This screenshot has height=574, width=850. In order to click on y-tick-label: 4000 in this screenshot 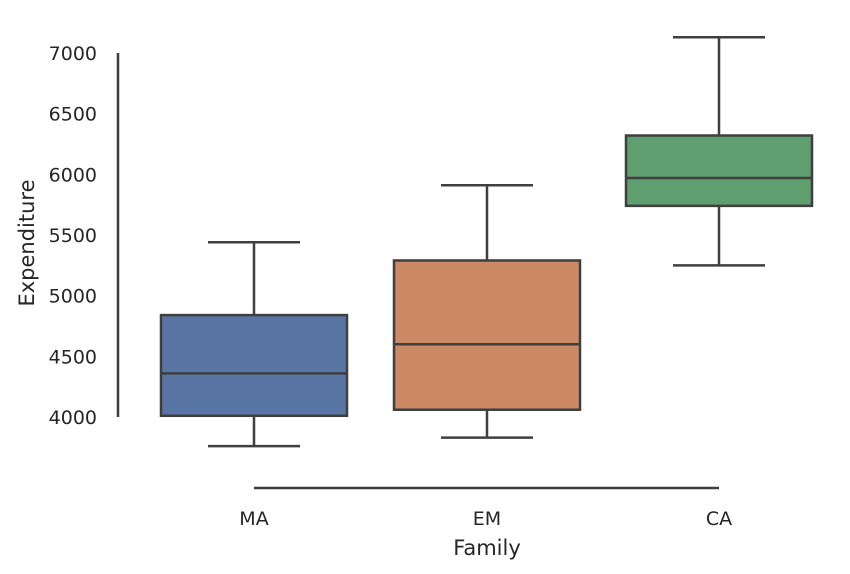, I will do `click(73, 418)`.